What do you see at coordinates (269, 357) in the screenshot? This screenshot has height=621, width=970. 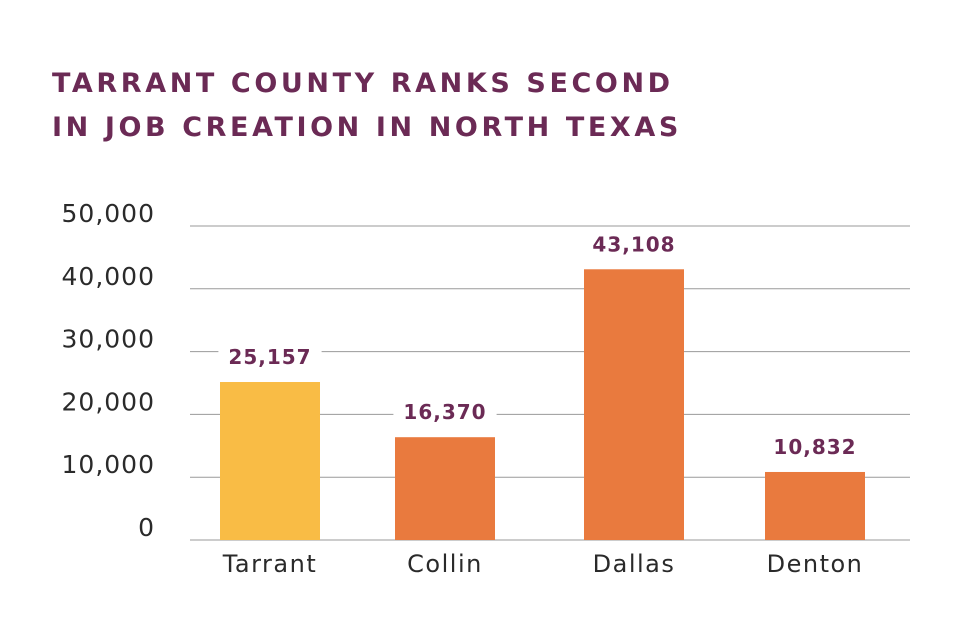 I see `value-label-tarrant: 25,157` at bounding box center [269, 357].